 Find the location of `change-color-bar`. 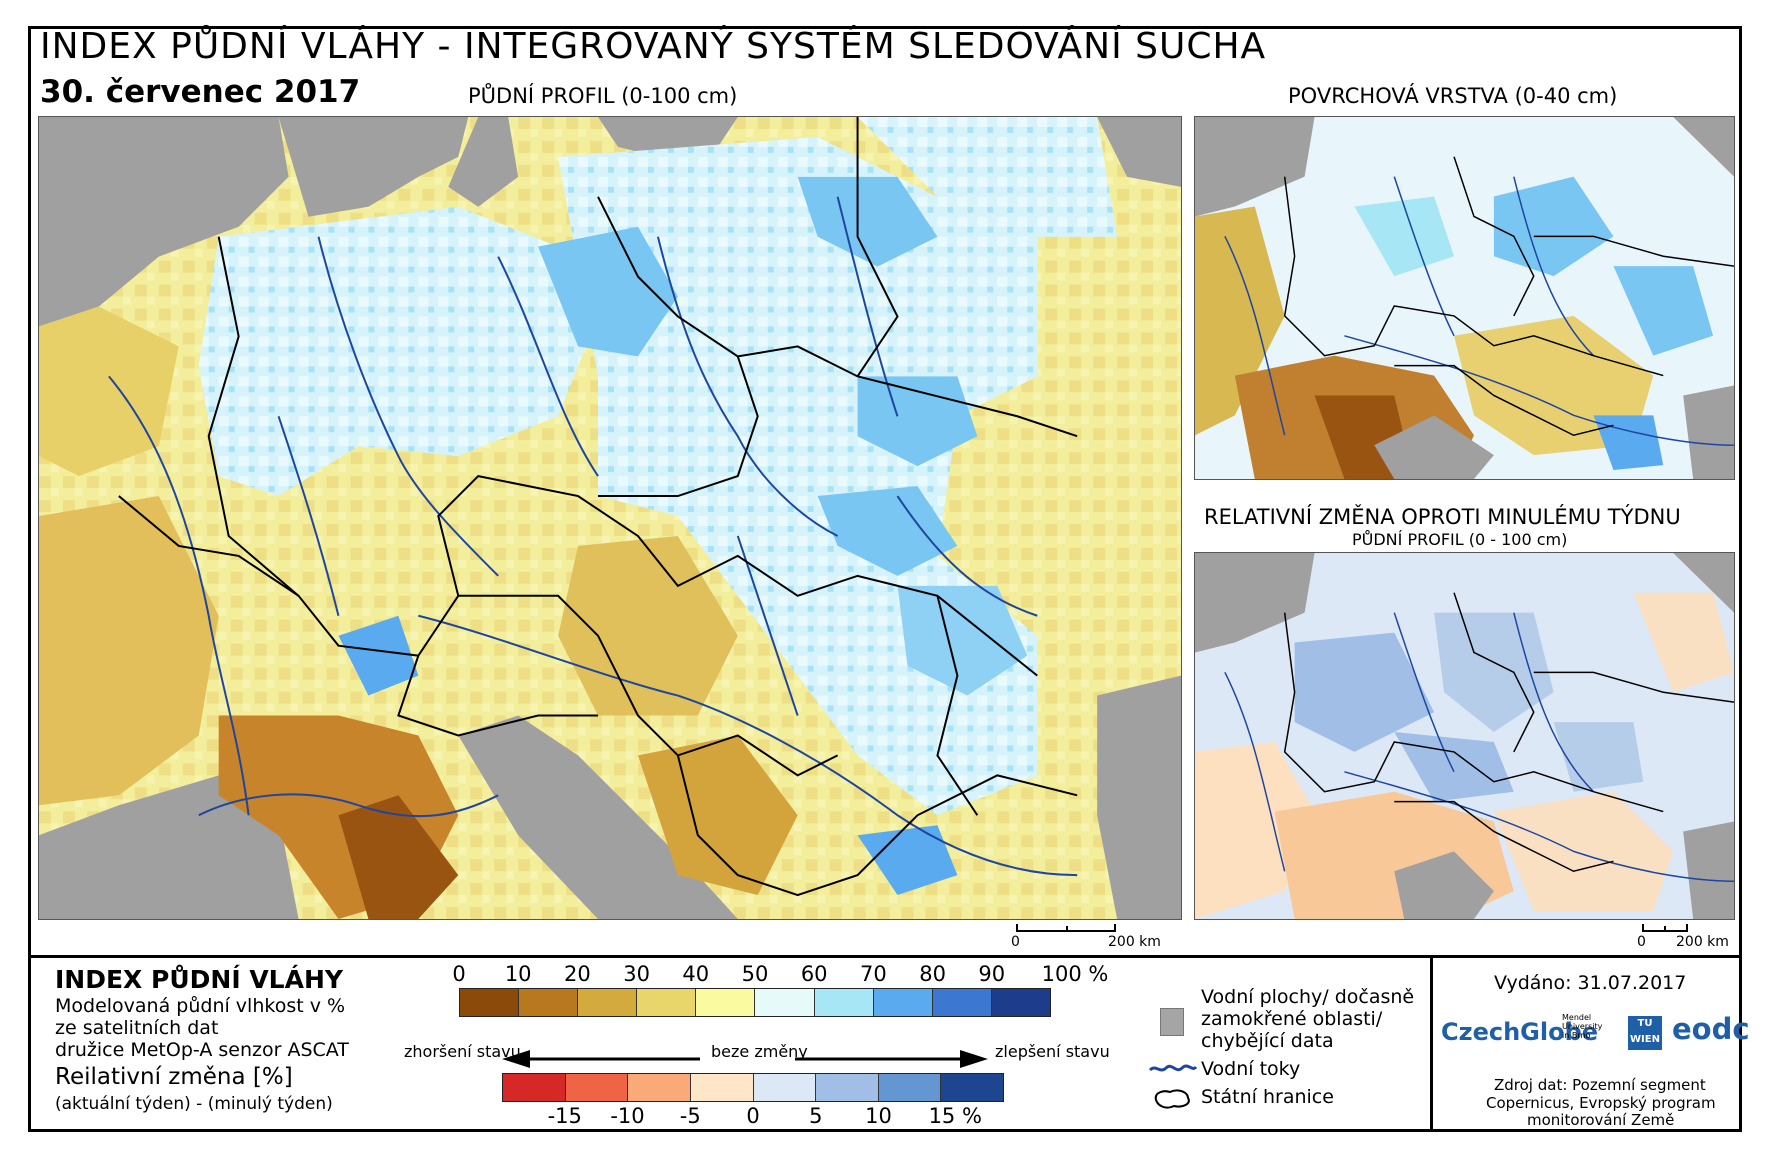

change-color-bar is located at coordinates (753, 1087).